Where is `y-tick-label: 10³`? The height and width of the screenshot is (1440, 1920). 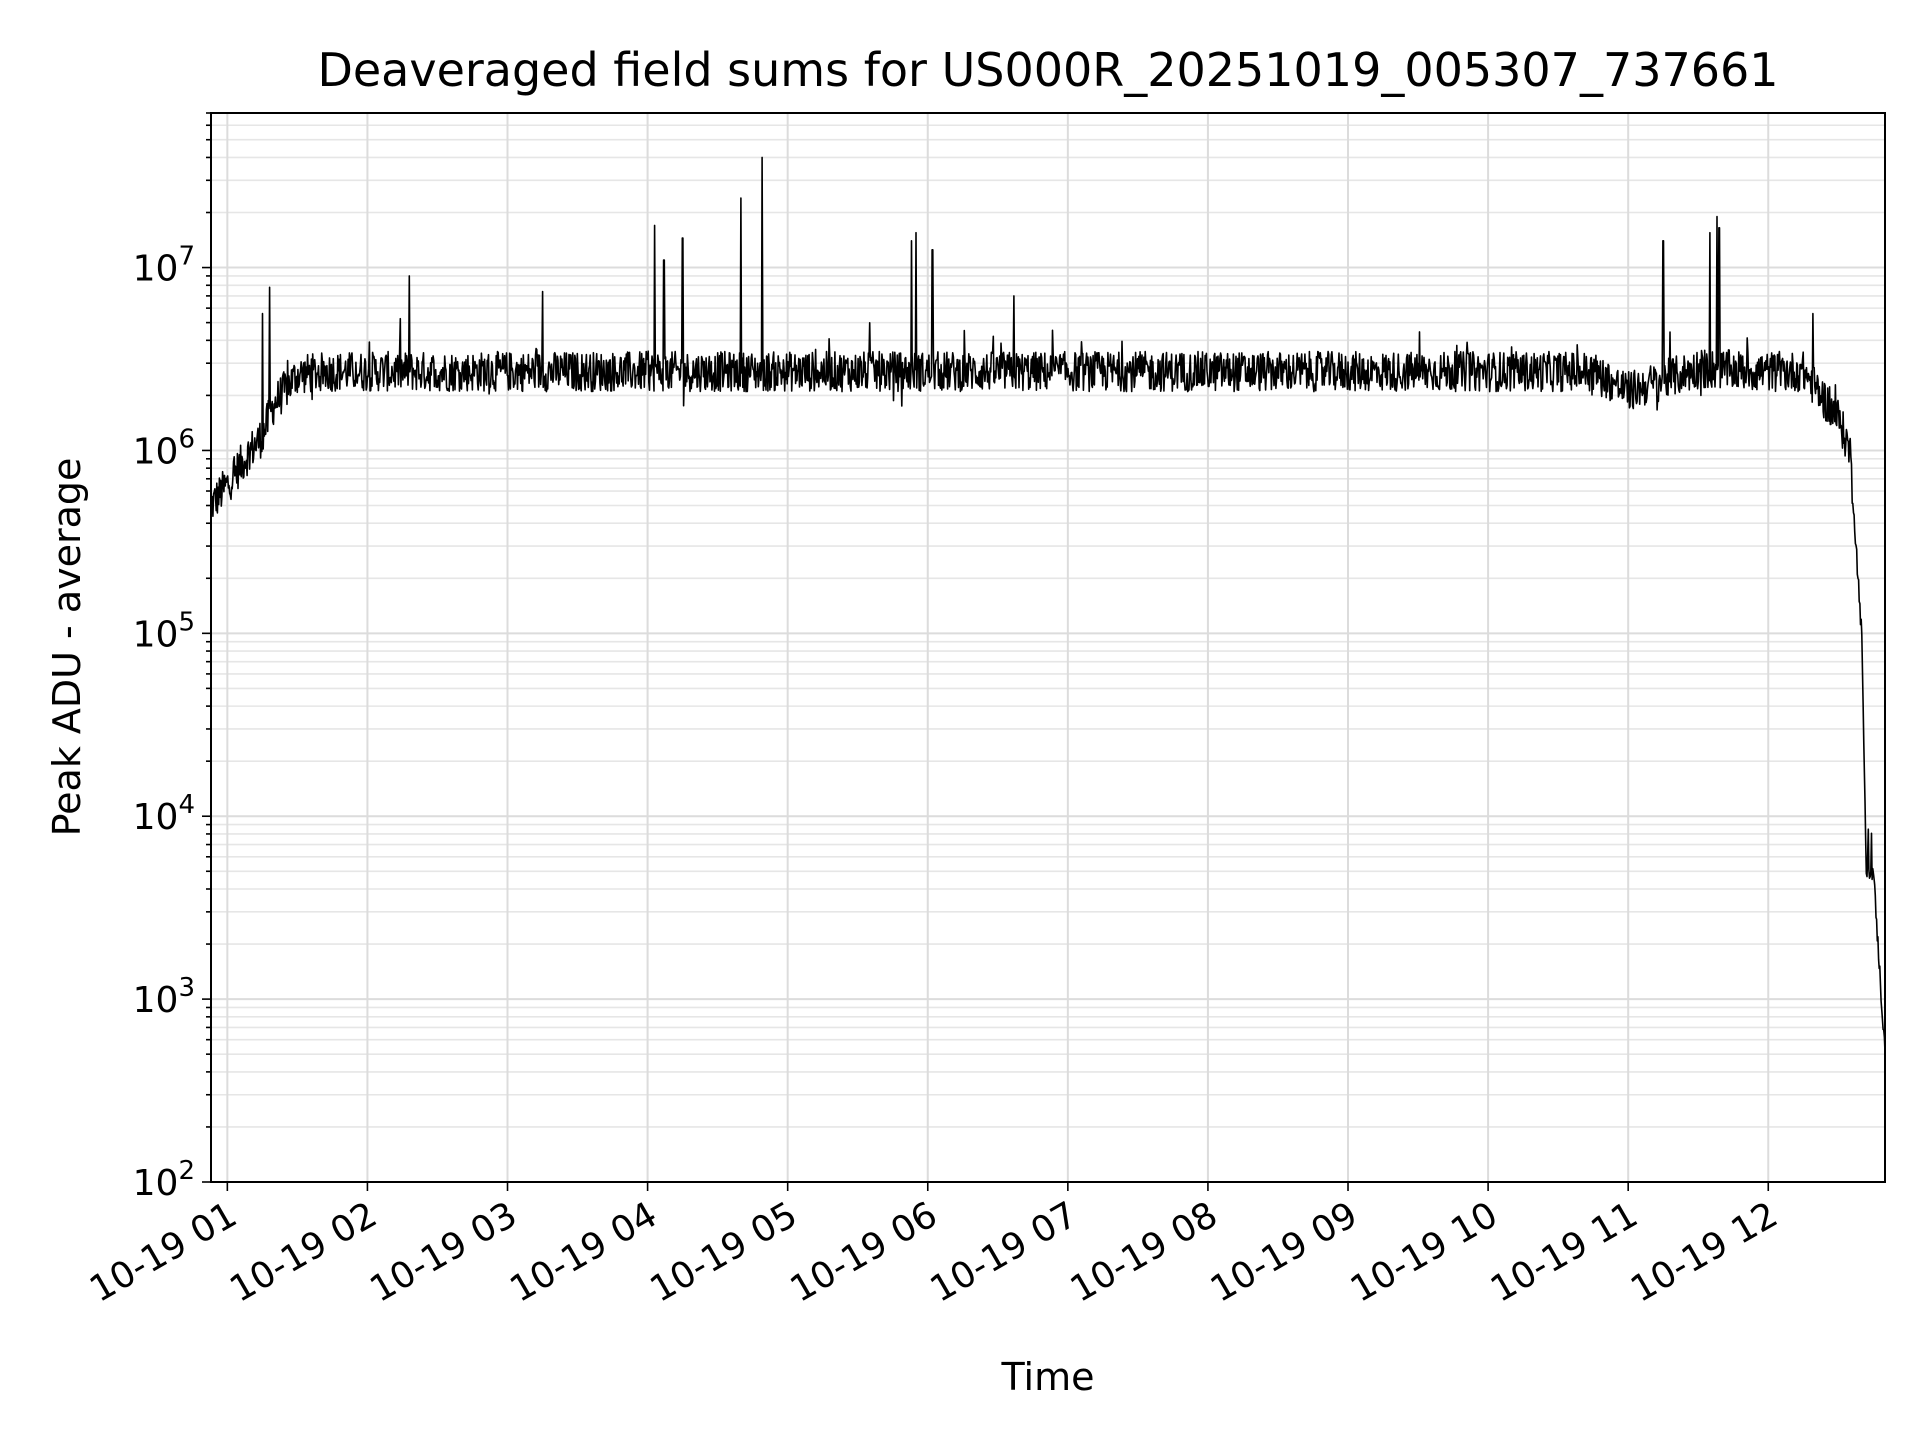
y-tick-label: 10³ is located at coordinates (164, 997).